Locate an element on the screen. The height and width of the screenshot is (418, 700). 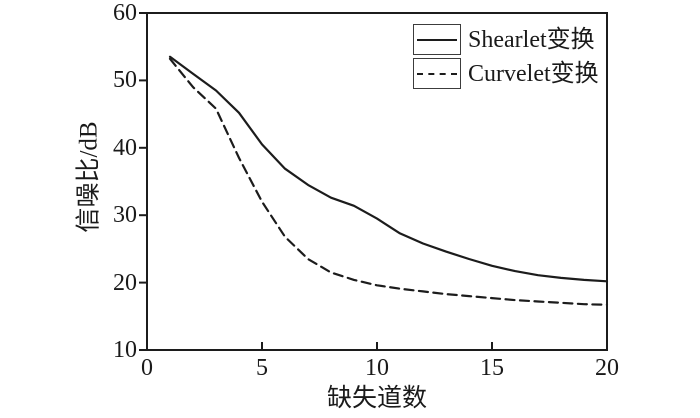
y-tick-label: 20 is located at coordinates (125, 282).